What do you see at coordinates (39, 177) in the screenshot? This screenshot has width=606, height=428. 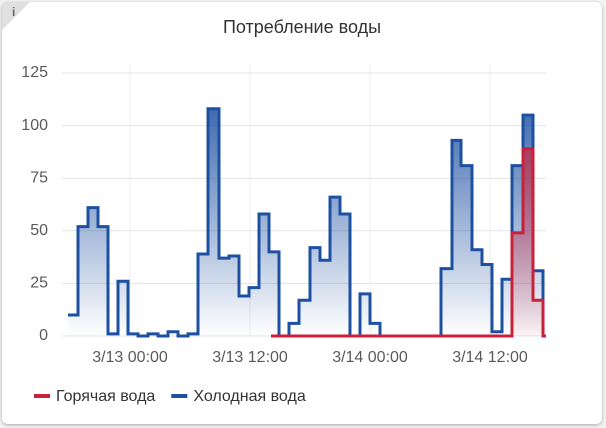 I see `y-tick-label: 75` at bounding box center [39, 177].